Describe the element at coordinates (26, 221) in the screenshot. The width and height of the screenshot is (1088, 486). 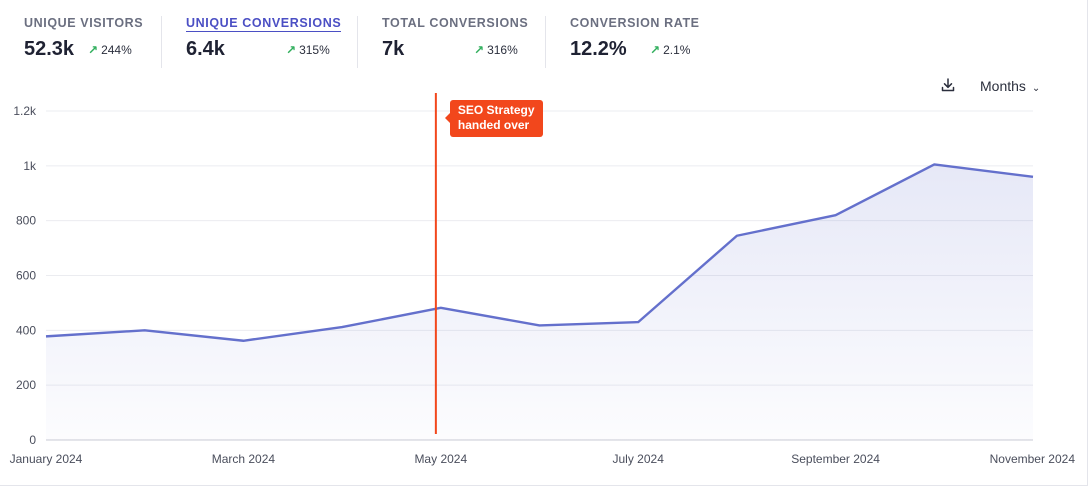
I see `y-tick-label: 800` at that location.